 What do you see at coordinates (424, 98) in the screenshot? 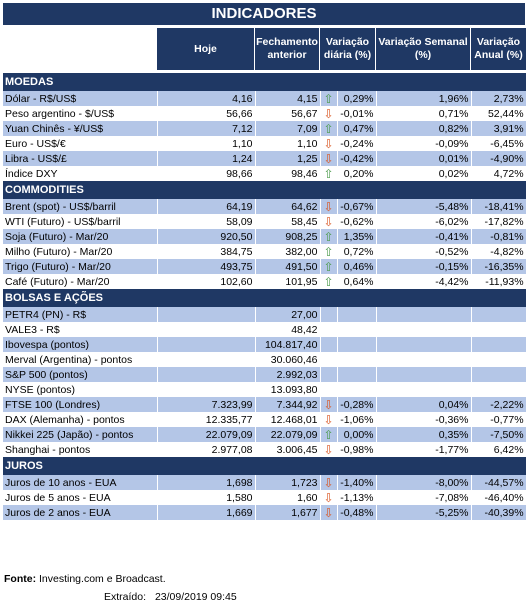
I see `row-var-semanal: 1,96%` at bounding box center [424, 98].